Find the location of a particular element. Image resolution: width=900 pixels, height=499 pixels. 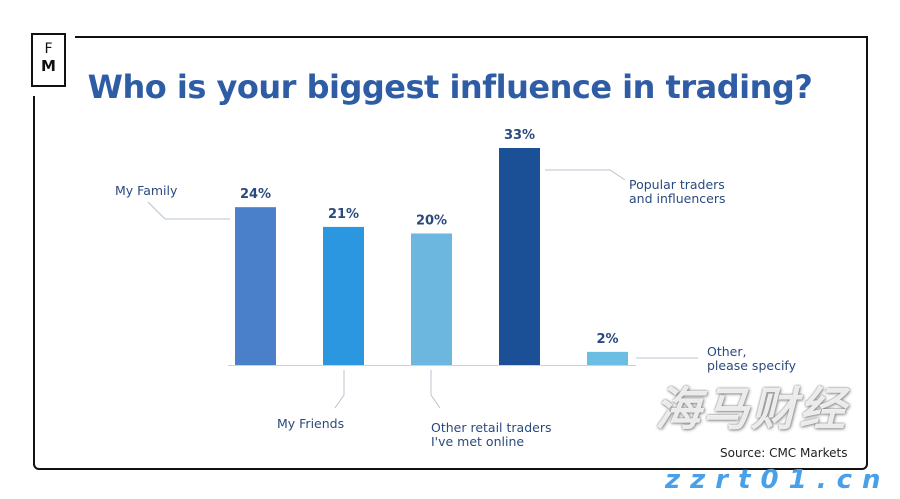

category-label-4: please specify is located at coordinates (752, 365).